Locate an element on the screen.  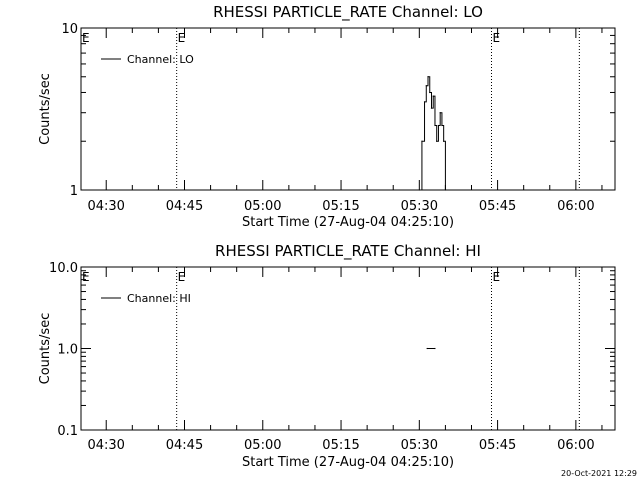
panel-1-x-tick-label: 05:00 is located at coordinates (262, 206).